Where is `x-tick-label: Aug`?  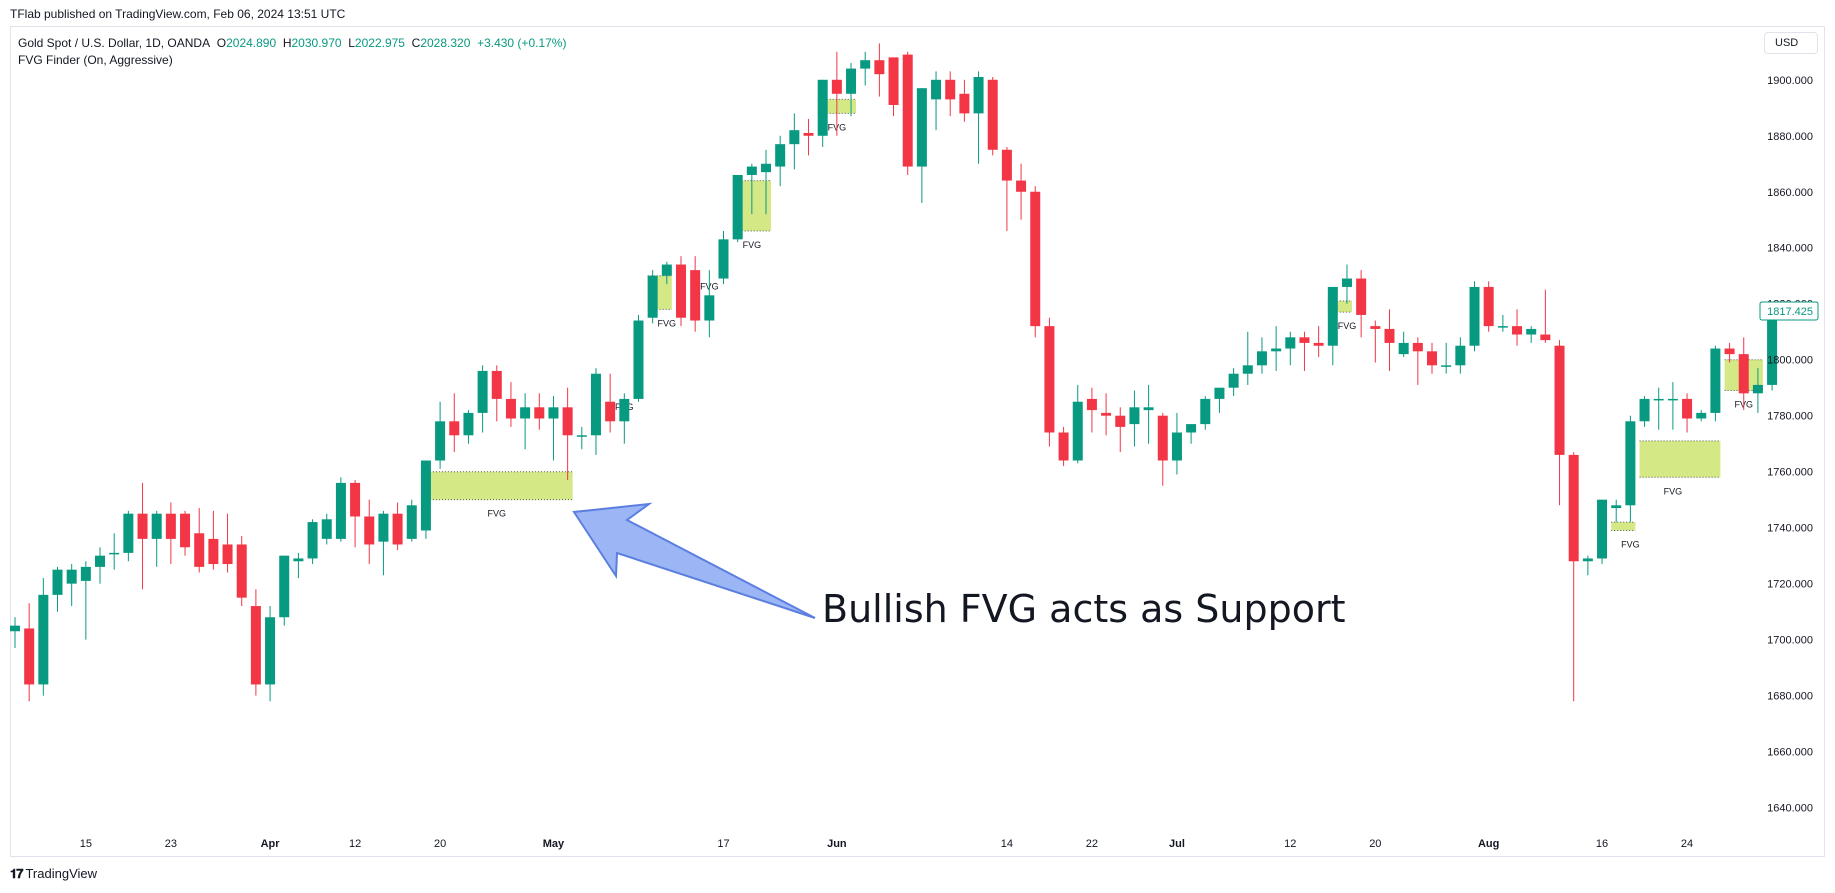 x-tick-label: Aug is located at coordinates (1488, 844).